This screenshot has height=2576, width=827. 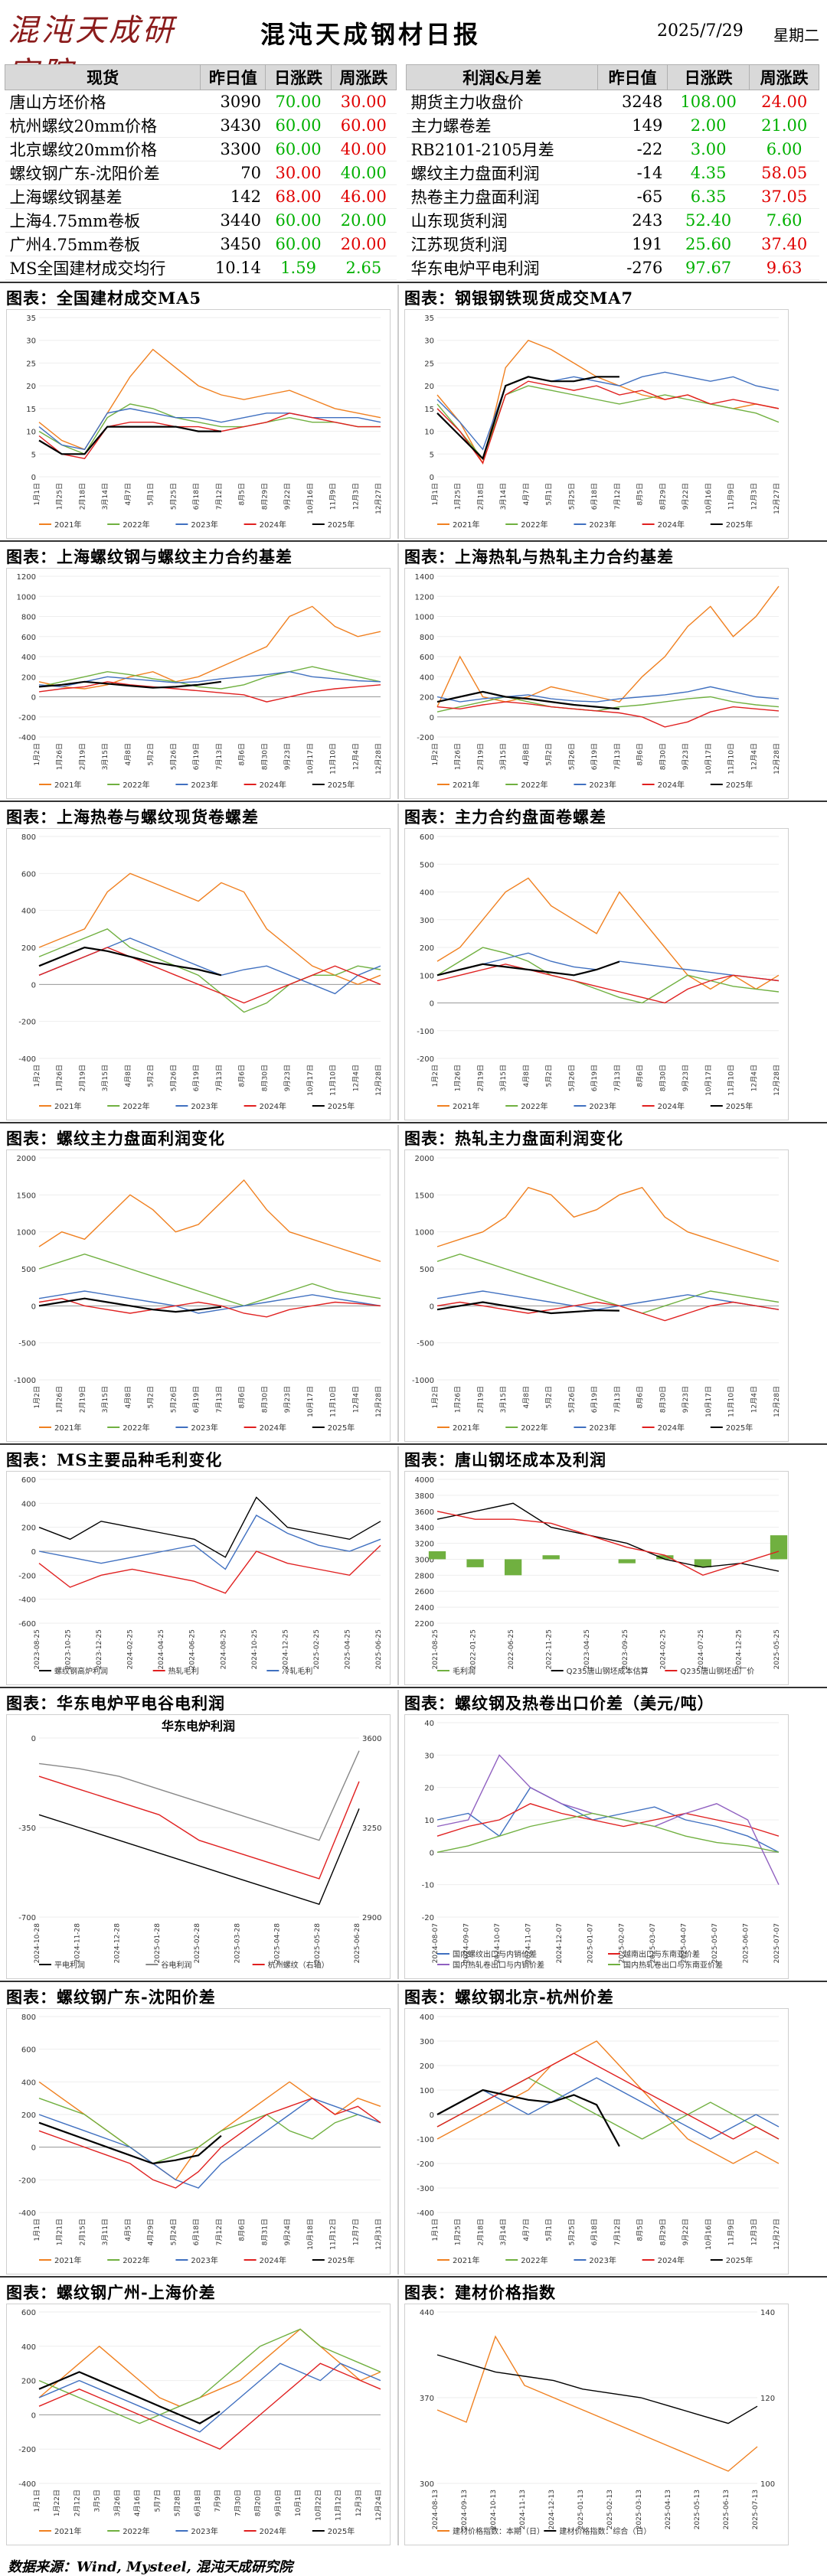 I want to click on x-tick-label: 1月26日, so click(x=458, y=1078).